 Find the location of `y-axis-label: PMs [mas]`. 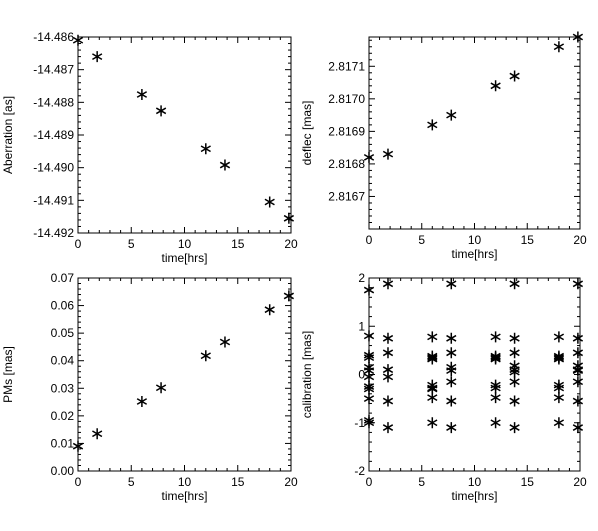

y-axis-label: PMs [mas] is located at coordinates (8, 374).